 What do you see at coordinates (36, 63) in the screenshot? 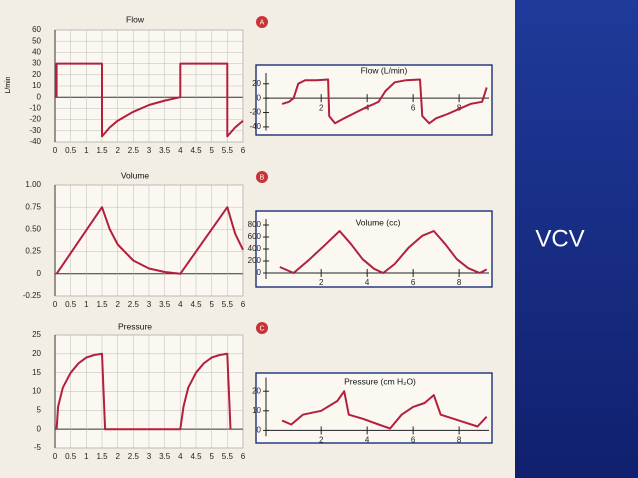
I see `y-tick-label: 30` at bounding box center [36, 63].